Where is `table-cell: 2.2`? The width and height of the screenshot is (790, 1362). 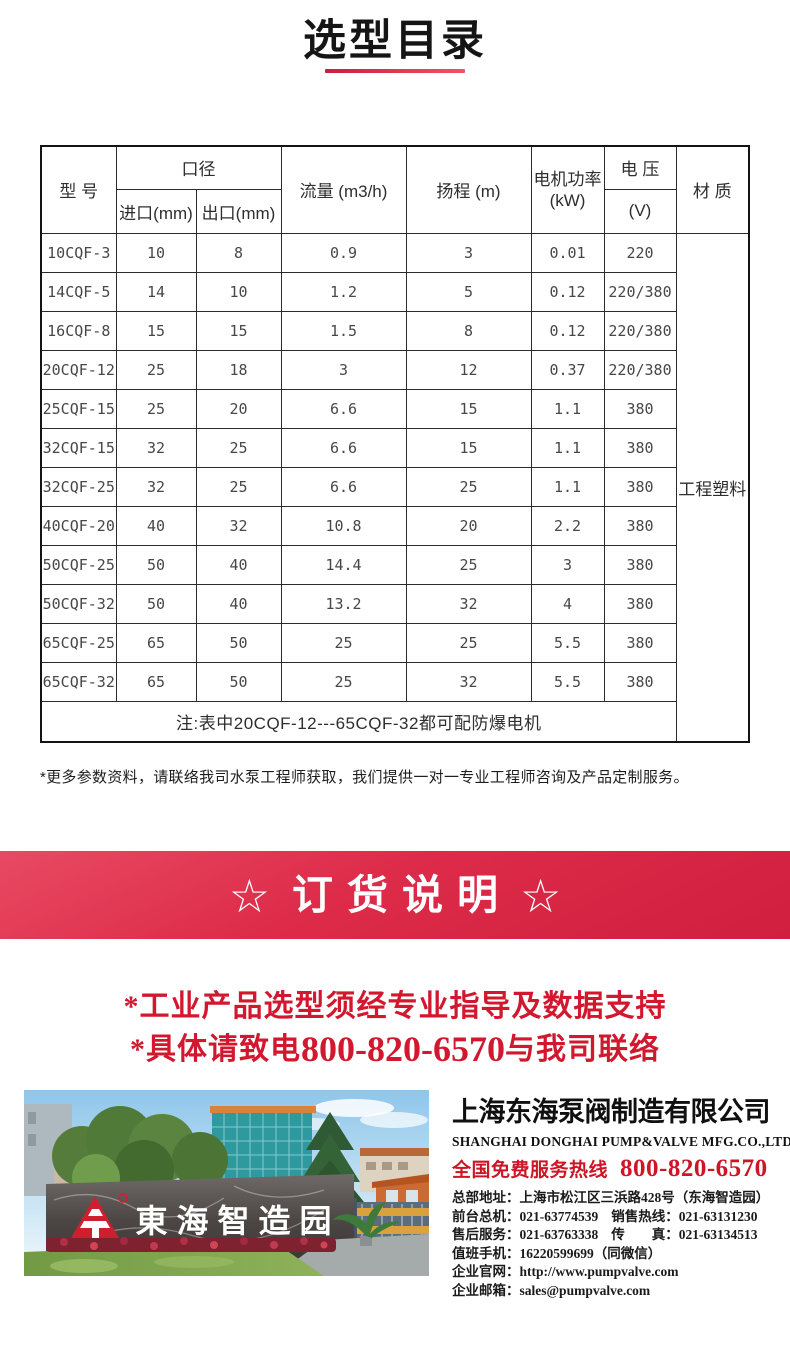 table-cell: 2.2 is located at coordinates (567, 525).